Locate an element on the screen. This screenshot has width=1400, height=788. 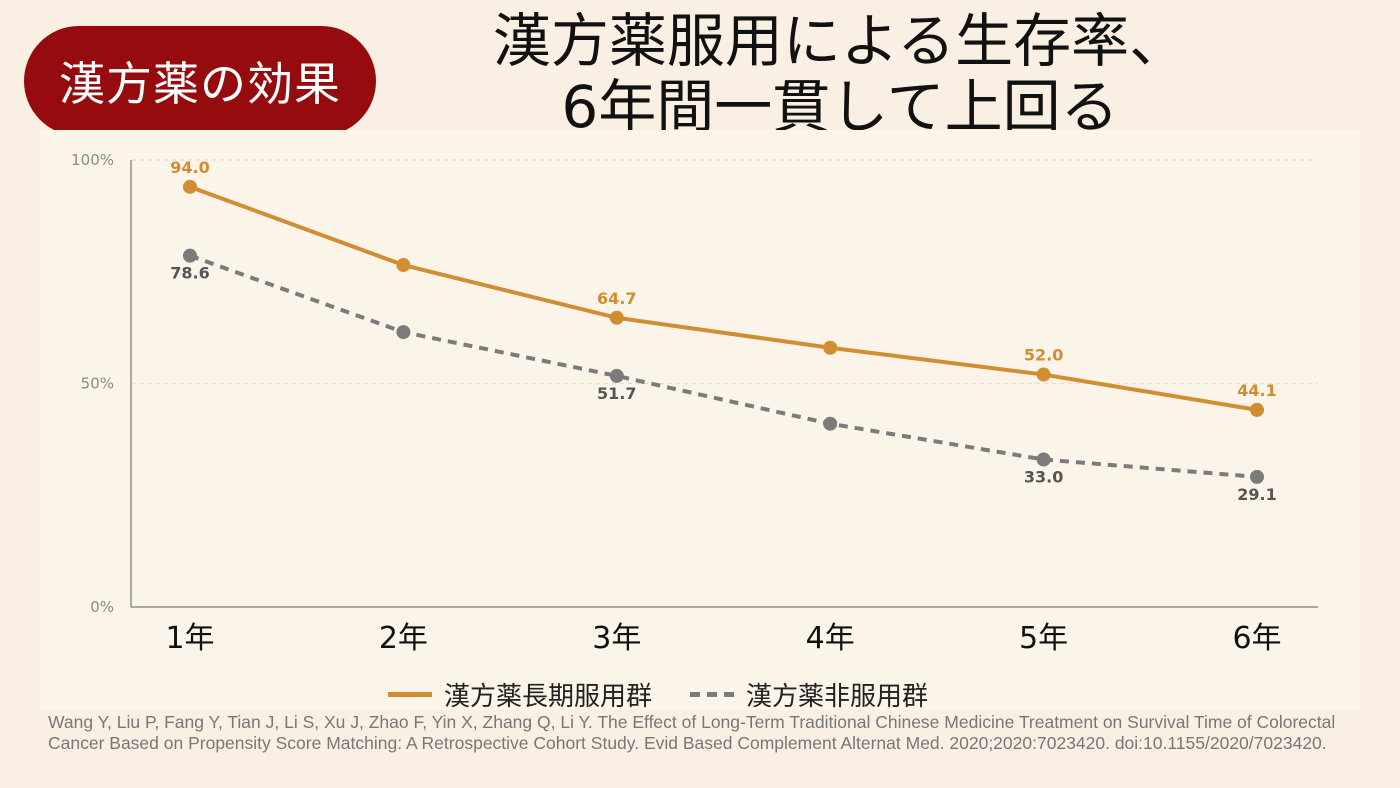
data-label: 44.1 is located at coordinates (1256, 390).